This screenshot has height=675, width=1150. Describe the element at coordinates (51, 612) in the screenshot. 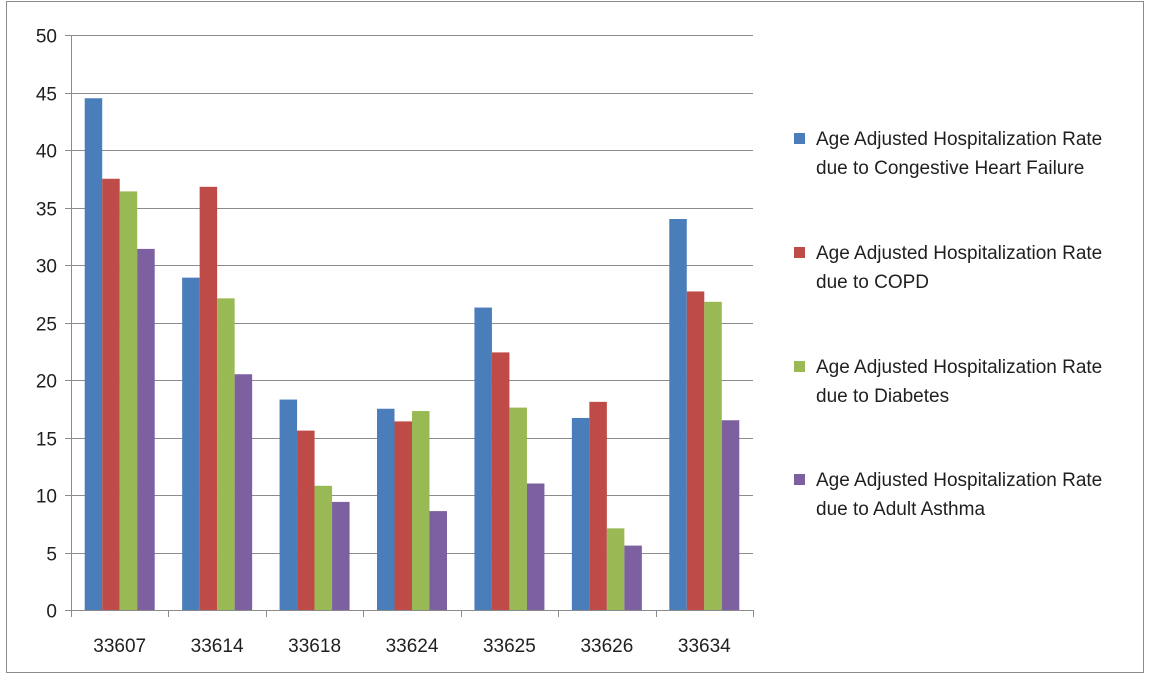

I see `y-tick-label: 0` at that location.